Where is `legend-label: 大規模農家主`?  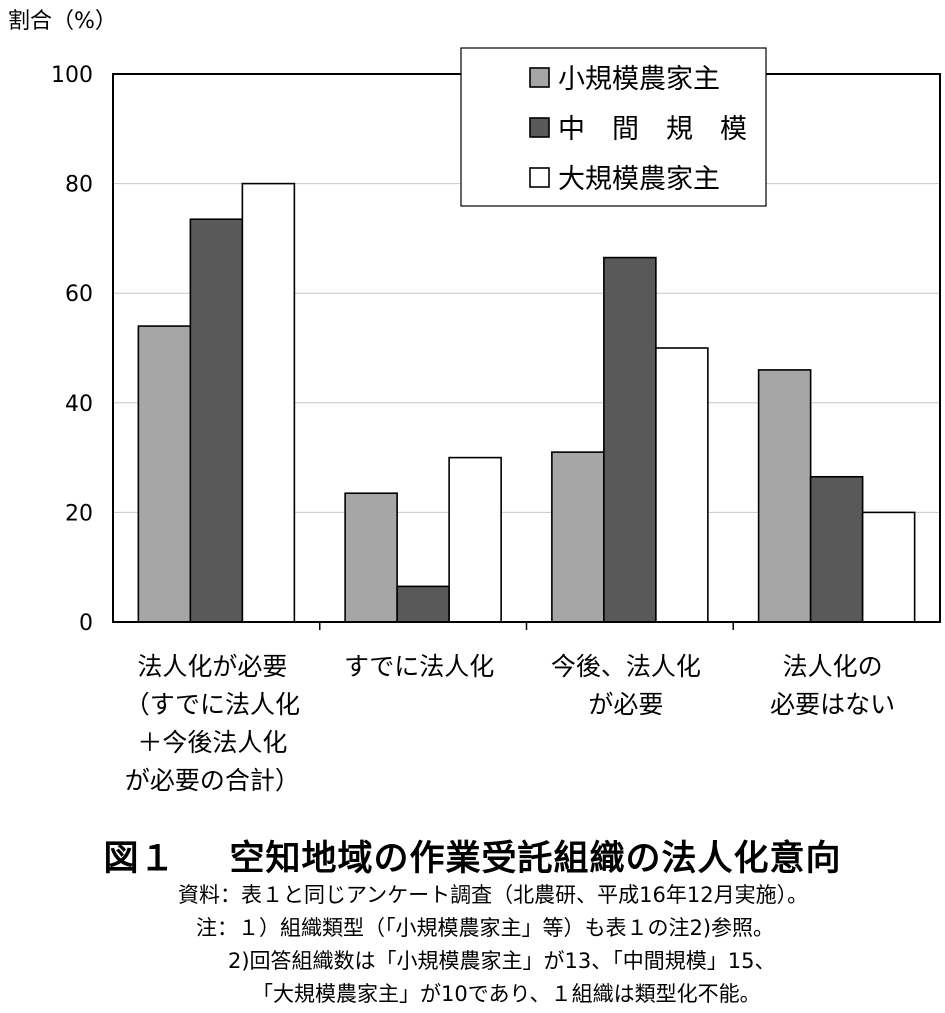
legend-label: 大規模農家主 is located at coordinates (639, 179).